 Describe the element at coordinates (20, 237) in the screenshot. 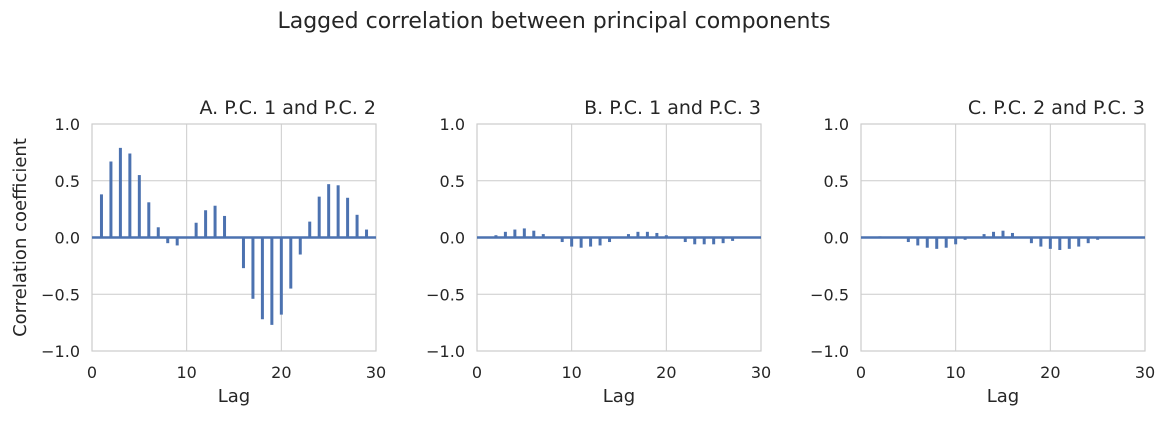

I see `y-axis-label: Correlation coefficient` at that location.